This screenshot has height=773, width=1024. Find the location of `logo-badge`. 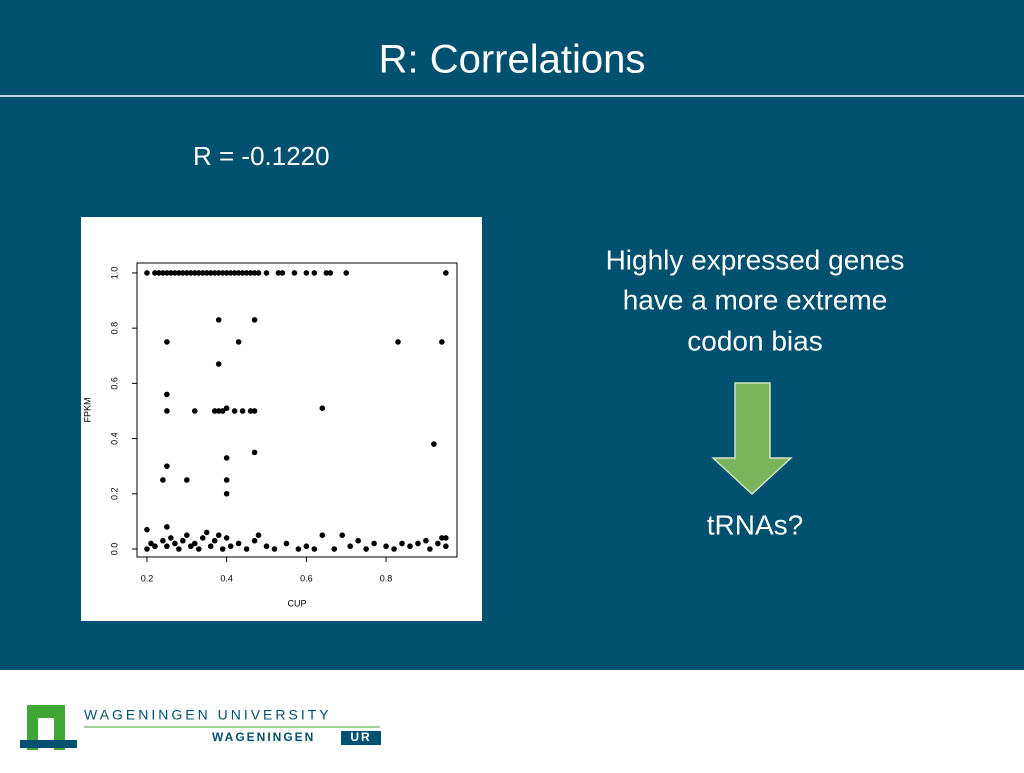

logo-badge is located at coordinates (361, 738).